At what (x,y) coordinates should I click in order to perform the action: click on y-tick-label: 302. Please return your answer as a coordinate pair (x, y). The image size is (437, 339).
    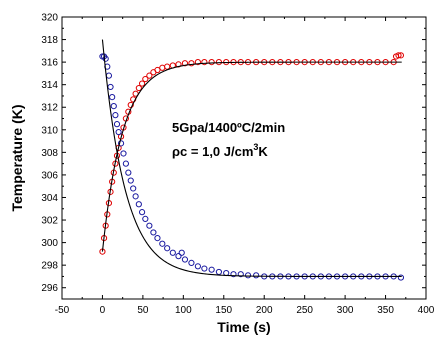
    Looking at the image, I should click on (49, 221).